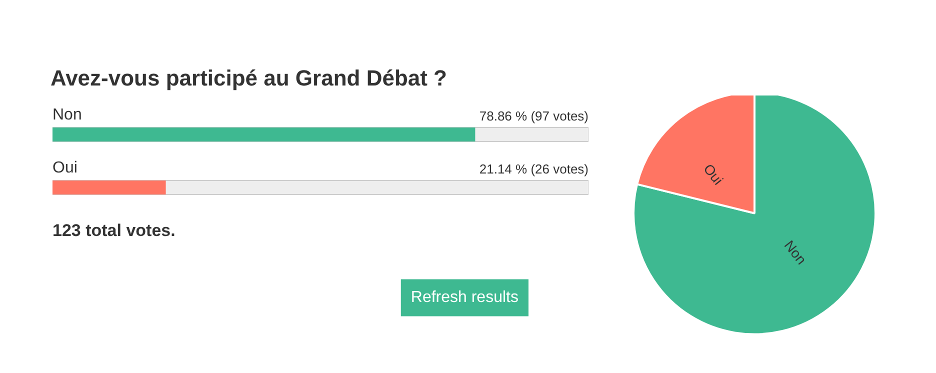  What do you see at coordinates (67, 115) in the screenshot?
I see `category-label: Non` at bounding box center [67, 115].